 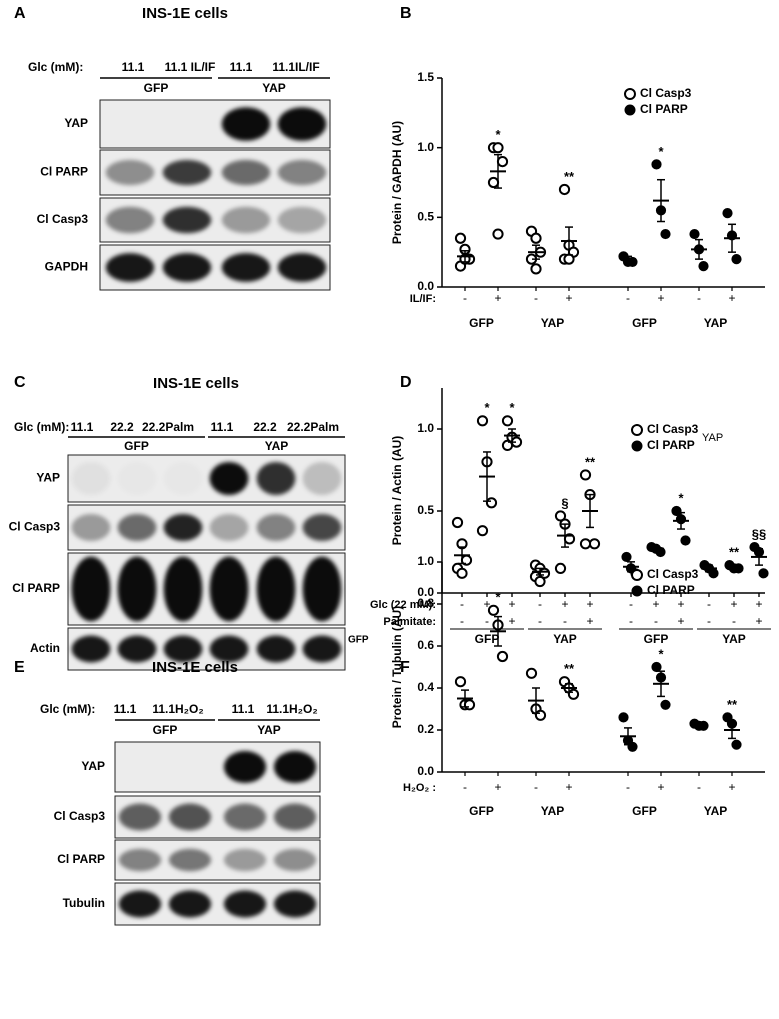 What do you see at coordinates (425, 217) in the screenshot?
I see `y-tick-label: 0.5` at bounding box center [425, 217].